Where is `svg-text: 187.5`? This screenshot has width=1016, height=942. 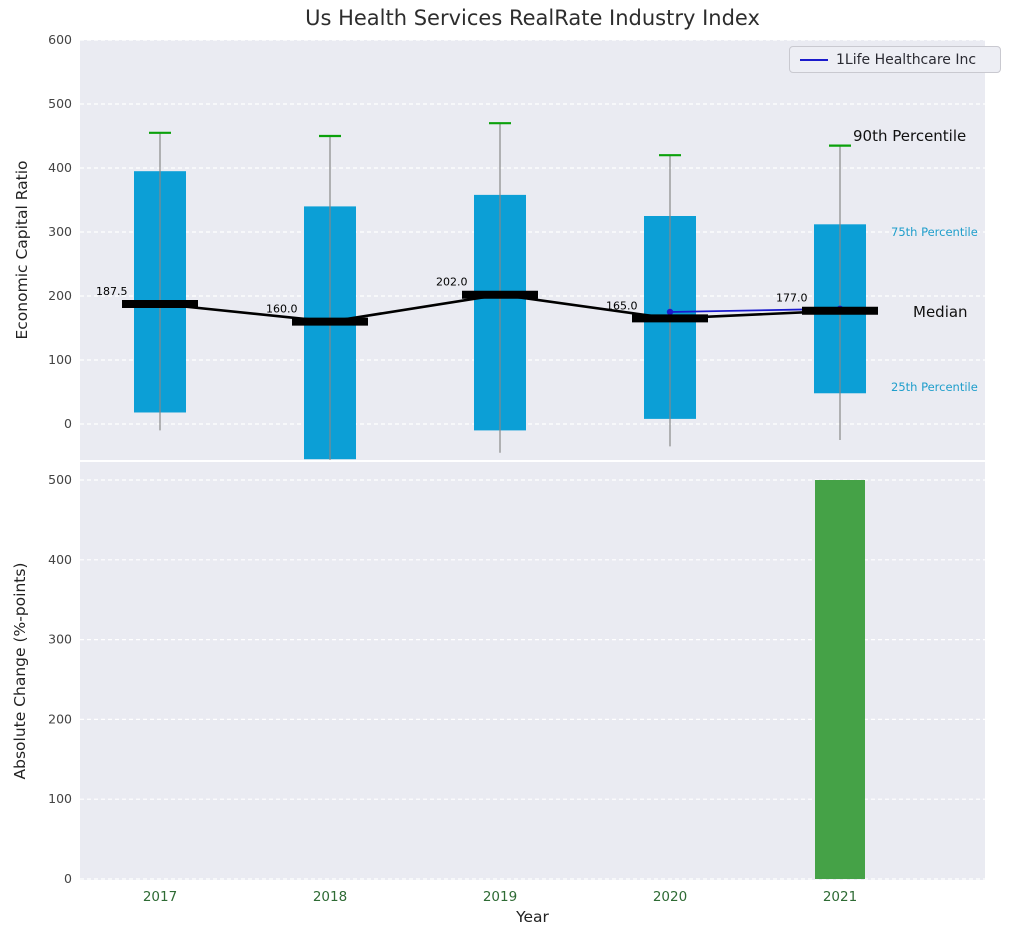
svg-text: 187.5 is located at coordinates (112, 291).